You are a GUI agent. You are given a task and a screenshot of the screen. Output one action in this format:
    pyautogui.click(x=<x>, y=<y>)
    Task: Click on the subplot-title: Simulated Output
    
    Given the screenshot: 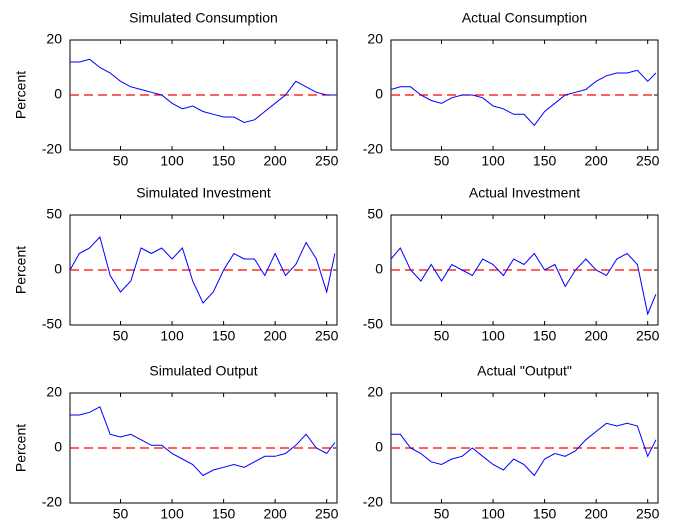 What is the action you would take?
    pyautogui.click(x=203, y=371)
    